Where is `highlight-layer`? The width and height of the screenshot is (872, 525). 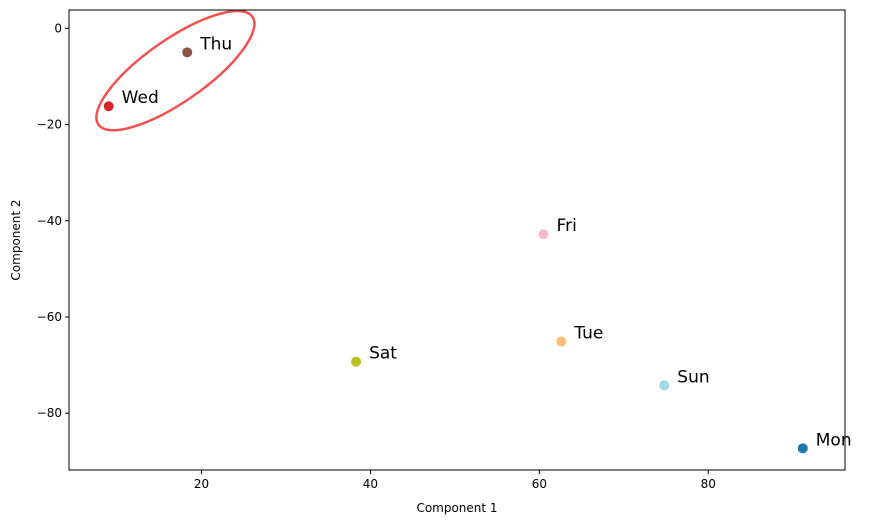 highlight-layer is located at coordinates (175, 70).